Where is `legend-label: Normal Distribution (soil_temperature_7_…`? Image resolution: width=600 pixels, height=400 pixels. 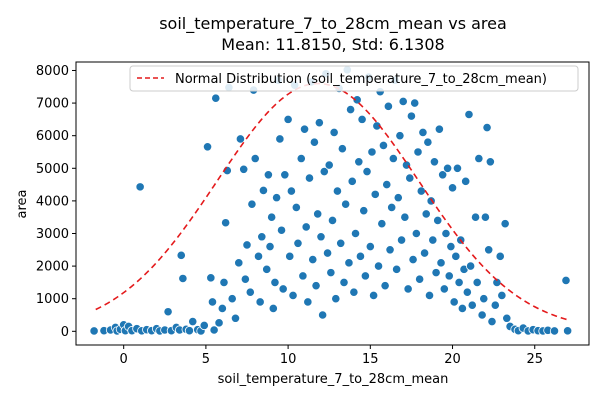
legend-label: Normal Distribution (soil_temperature_7_… is located at coordinates (361, 79).